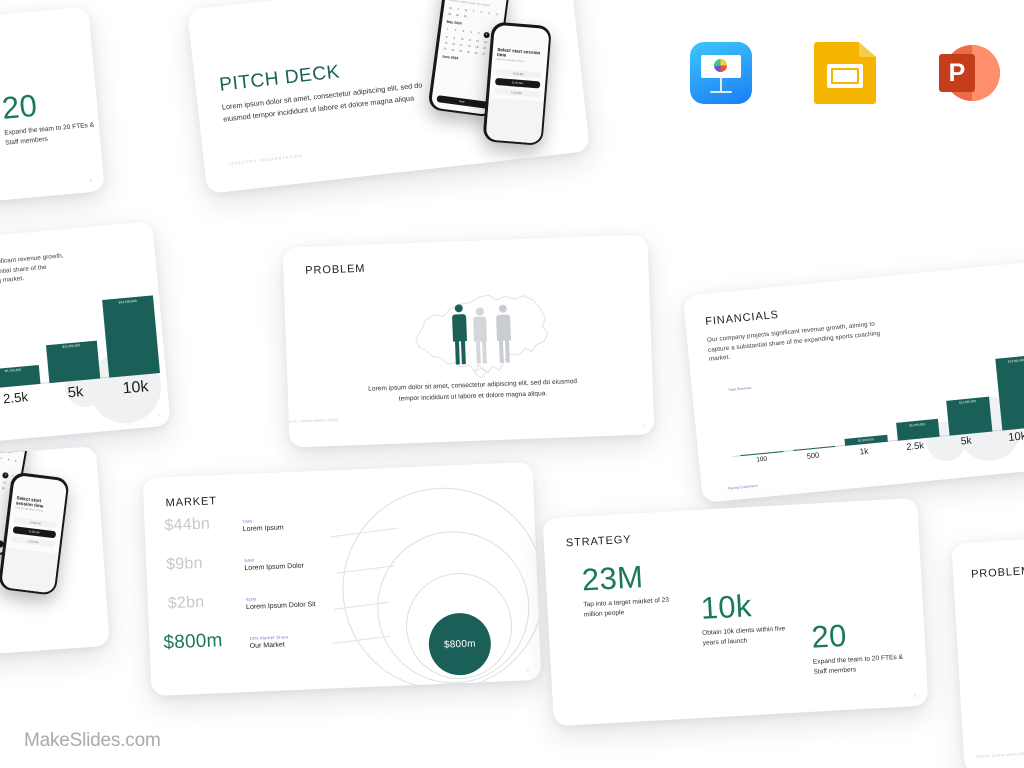 Image resolution: width=1024 pixels, height=768 pixels. I want to click on market-row-tam: $44bn TAM Lorem Ipsum, so click(224, 524).